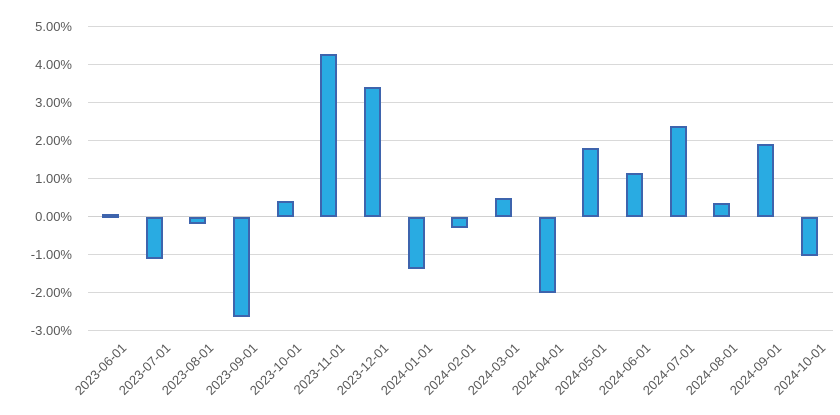  What do you see at coordinates (53, 103) in the screenshot?
I see `y-axis-tick-label: 3.00%` at bounding box center [53, 103].